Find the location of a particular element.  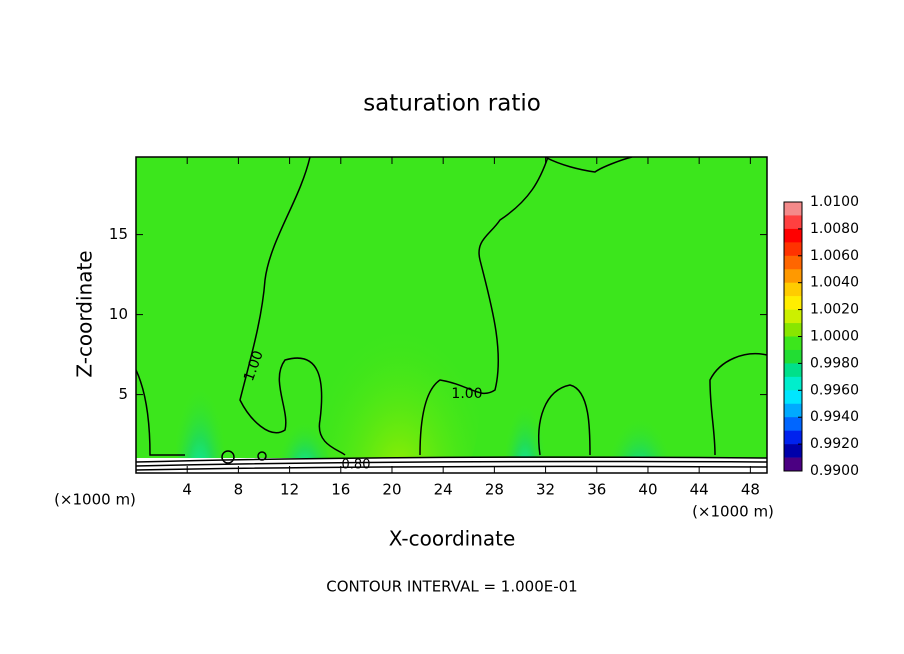

colorbar-label: 0.9920 is located at coordinates (834, 444).